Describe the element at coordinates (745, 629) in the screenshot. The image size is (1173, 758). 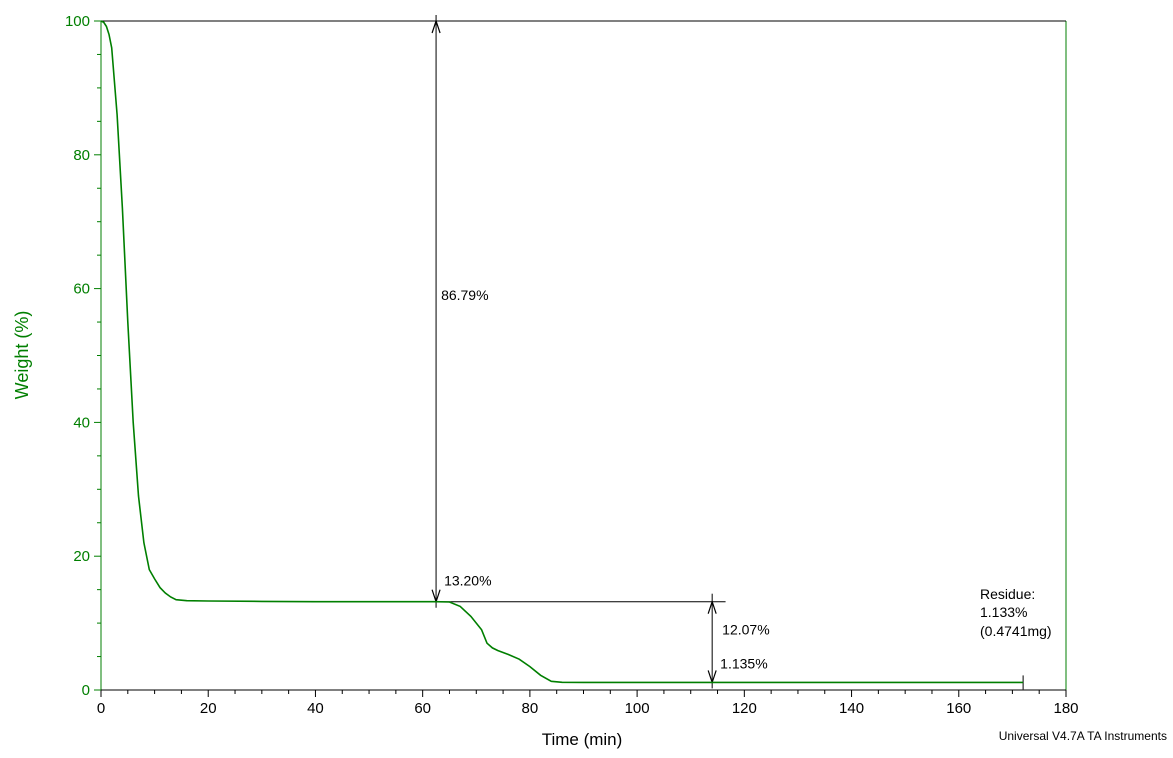
I see `annotation-label: 12.07%` at that location.